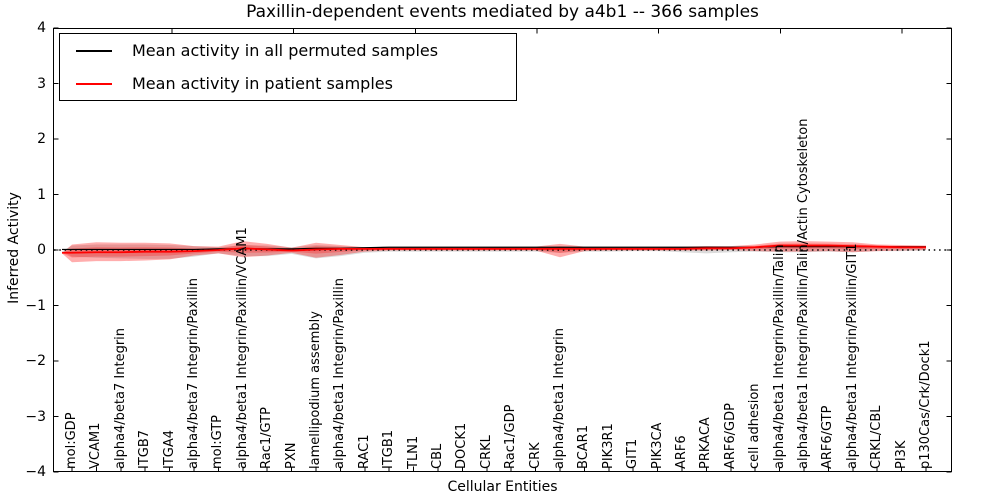  I want to click on permuted-mean-line, so click(494, 248).